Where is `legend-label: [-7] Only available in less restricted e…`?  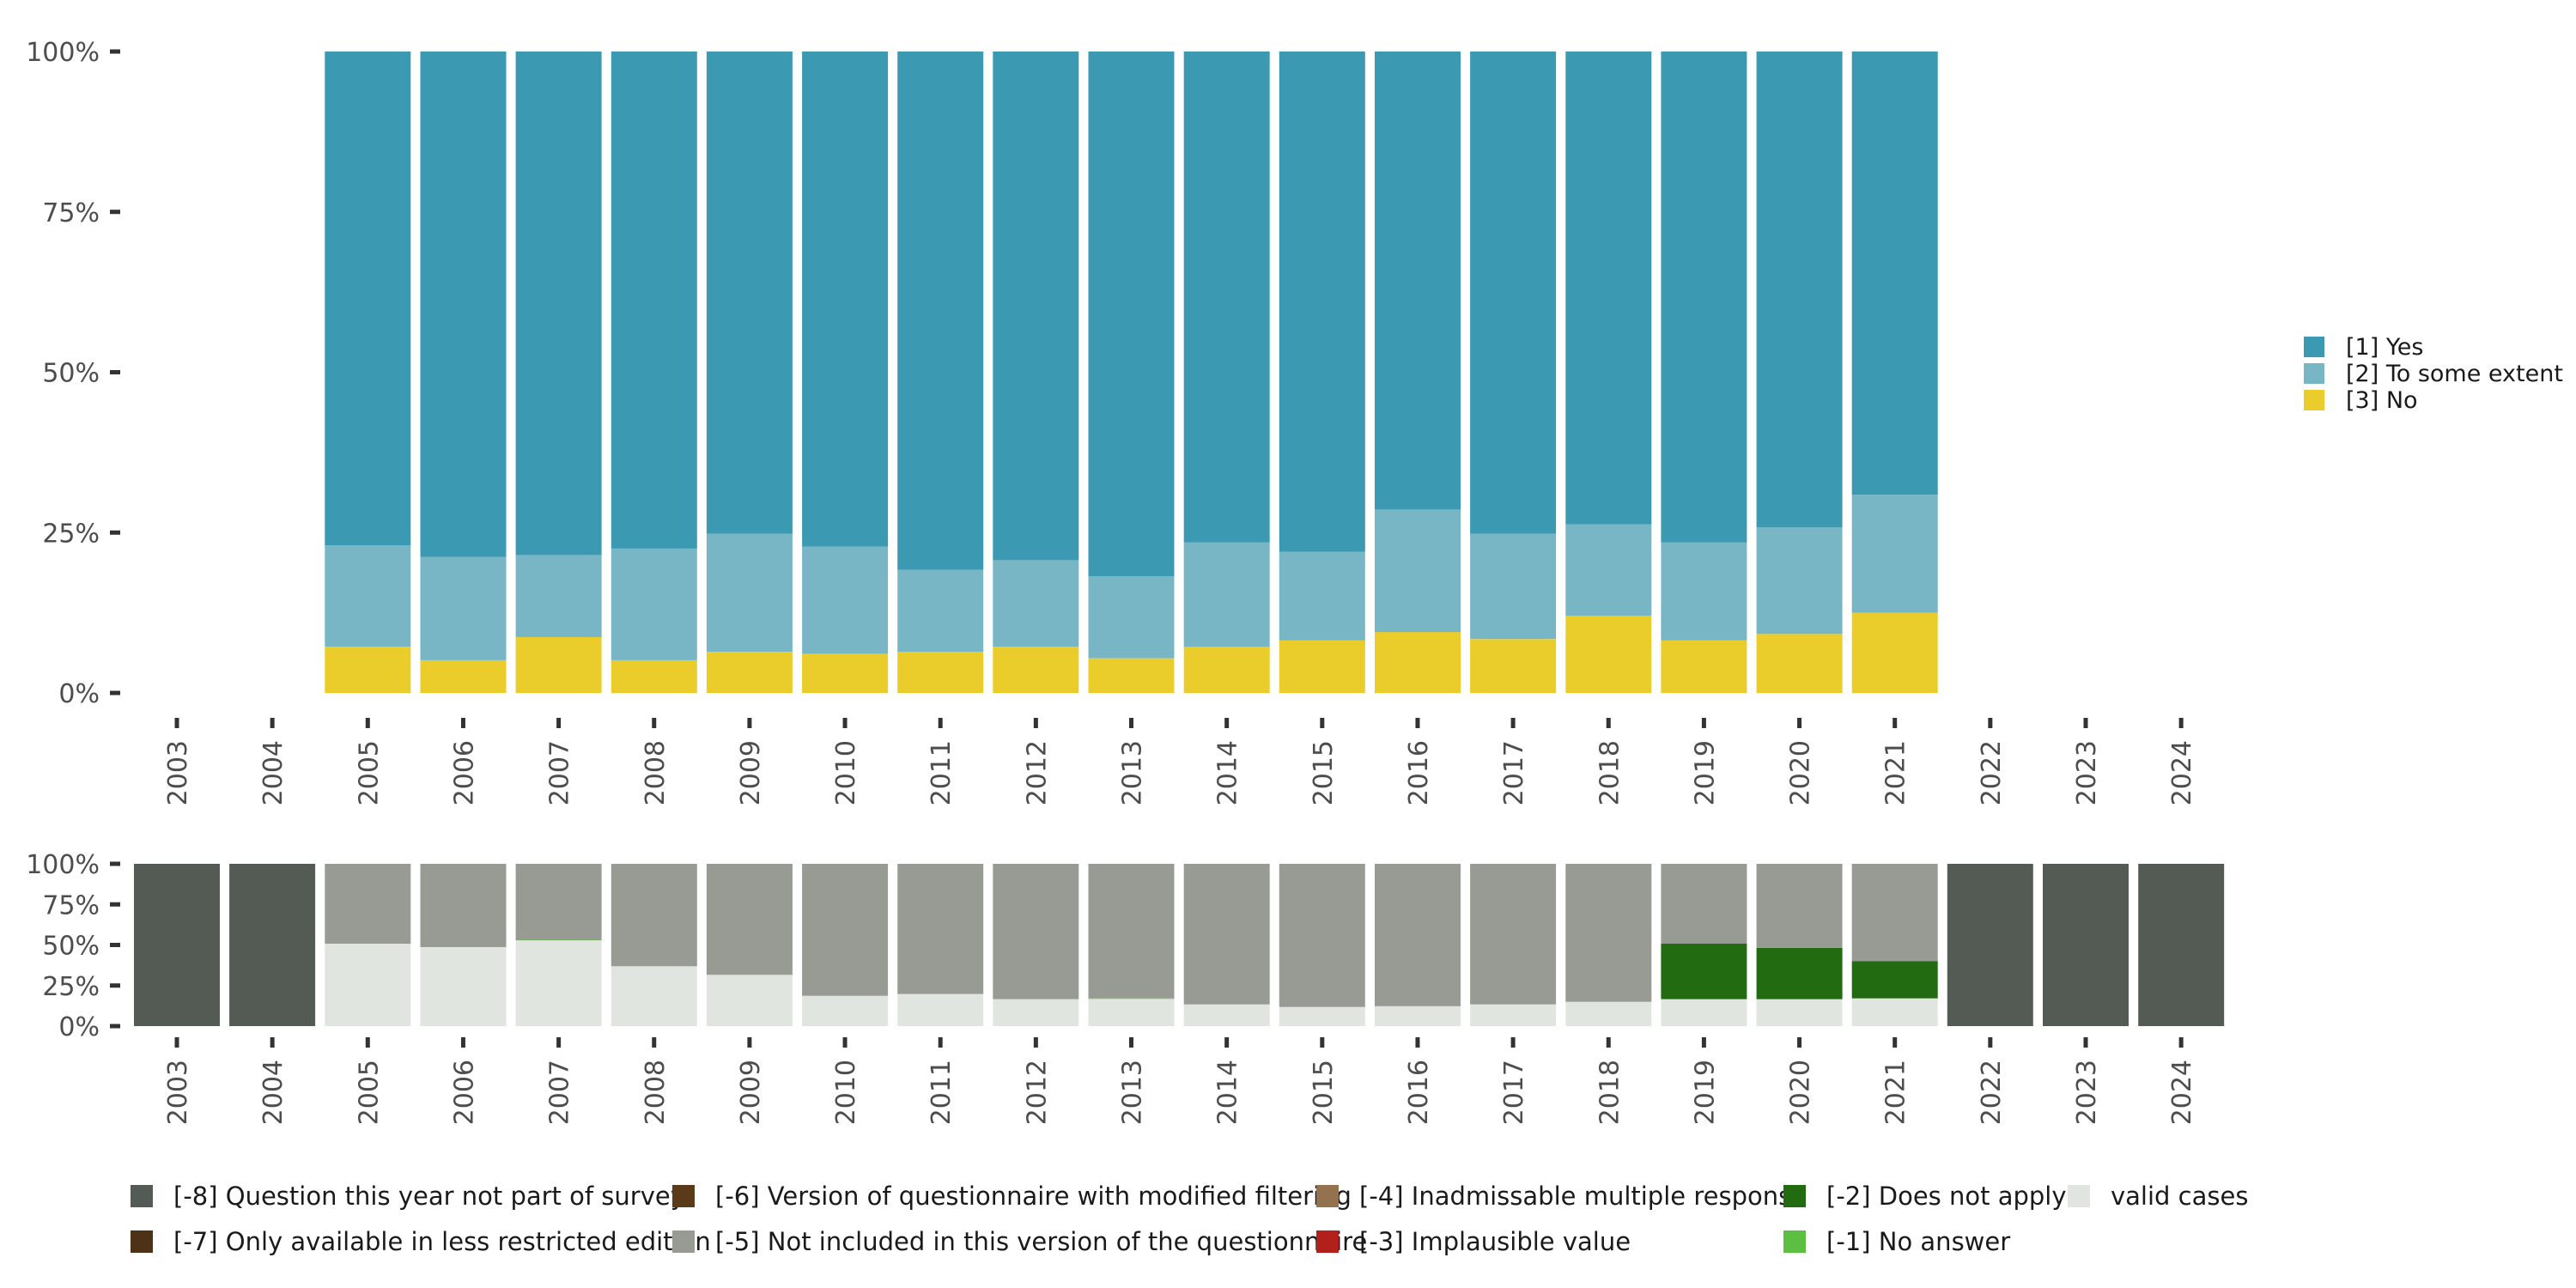 legend-label: [-7] Only available in less restricted e… is located at coordinates (442, 1241).